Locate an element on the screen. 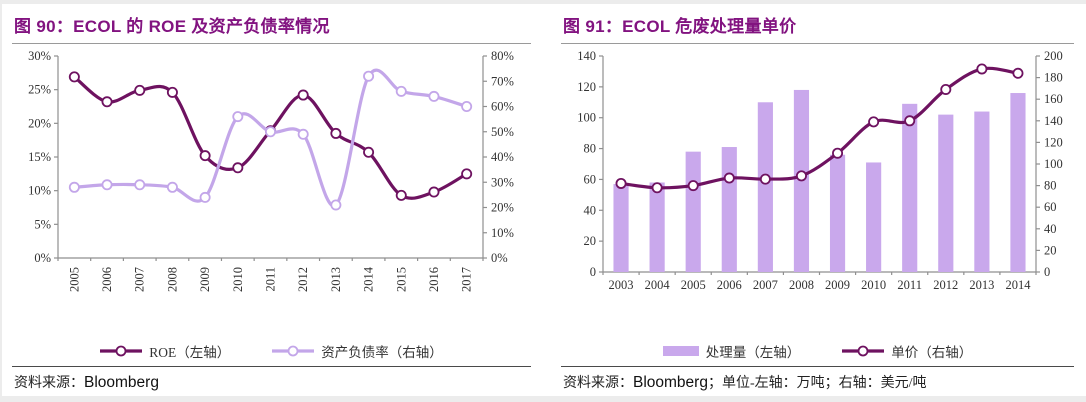 Image resolution: width=1086 pixels, height=402 pixels. svg-text: 15% is located at coordinates (39, 157).